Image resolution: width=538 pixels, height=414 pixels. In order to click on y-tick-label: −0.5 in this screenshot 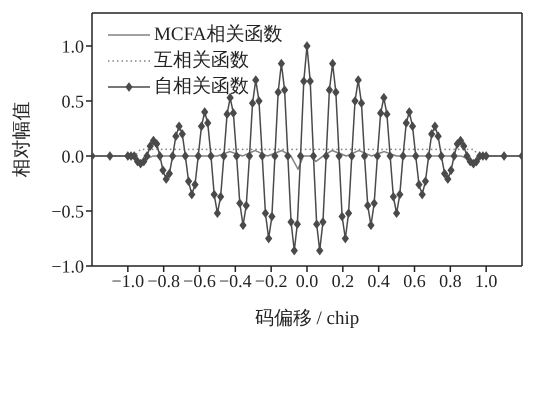, I will do `click(67, 211)`.